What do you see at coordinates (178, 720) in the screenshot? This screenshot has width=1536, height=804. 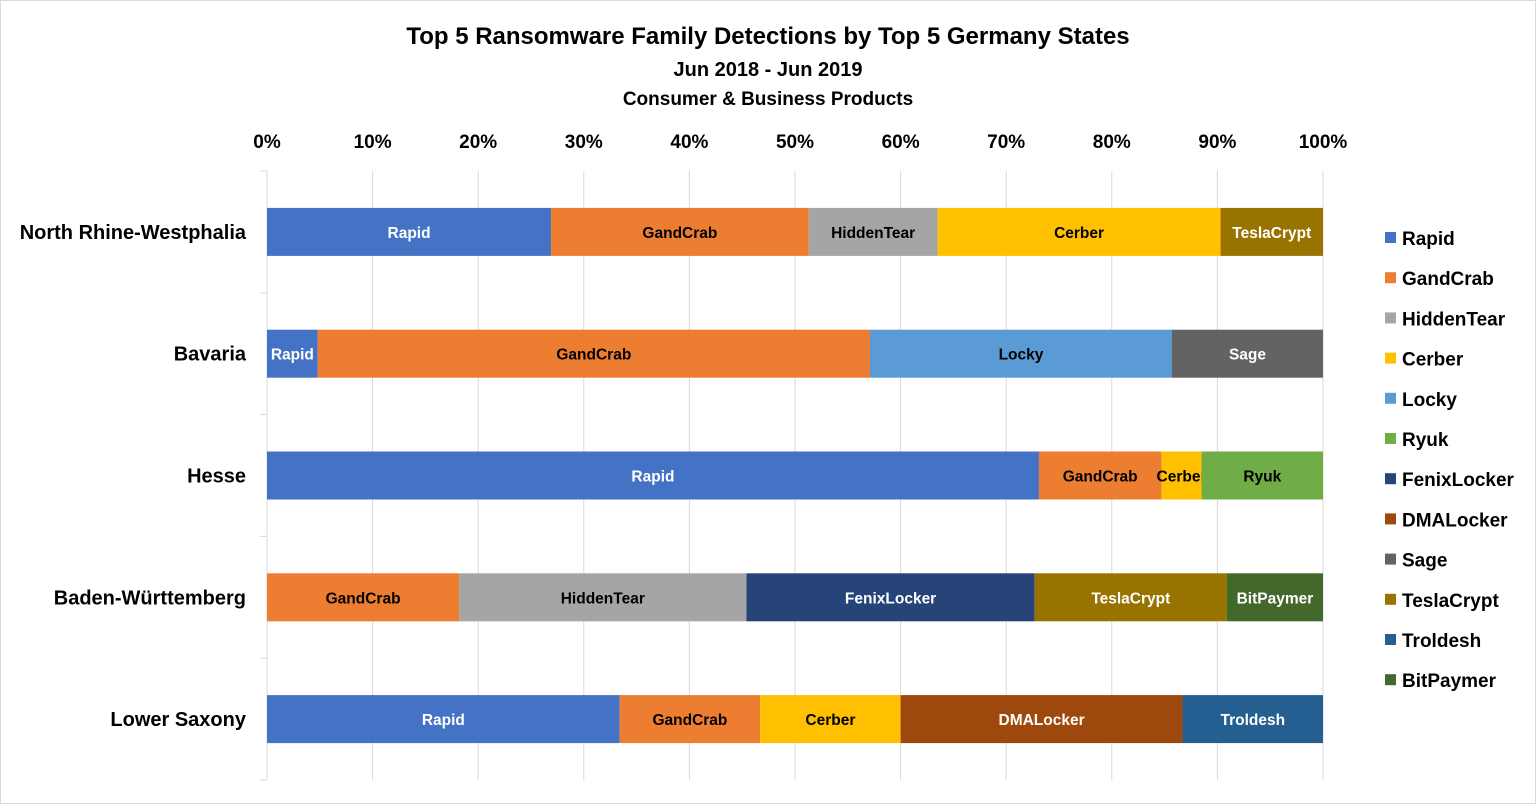 I see `category-label: Lower Saxony` at bounding box center [178, 720].